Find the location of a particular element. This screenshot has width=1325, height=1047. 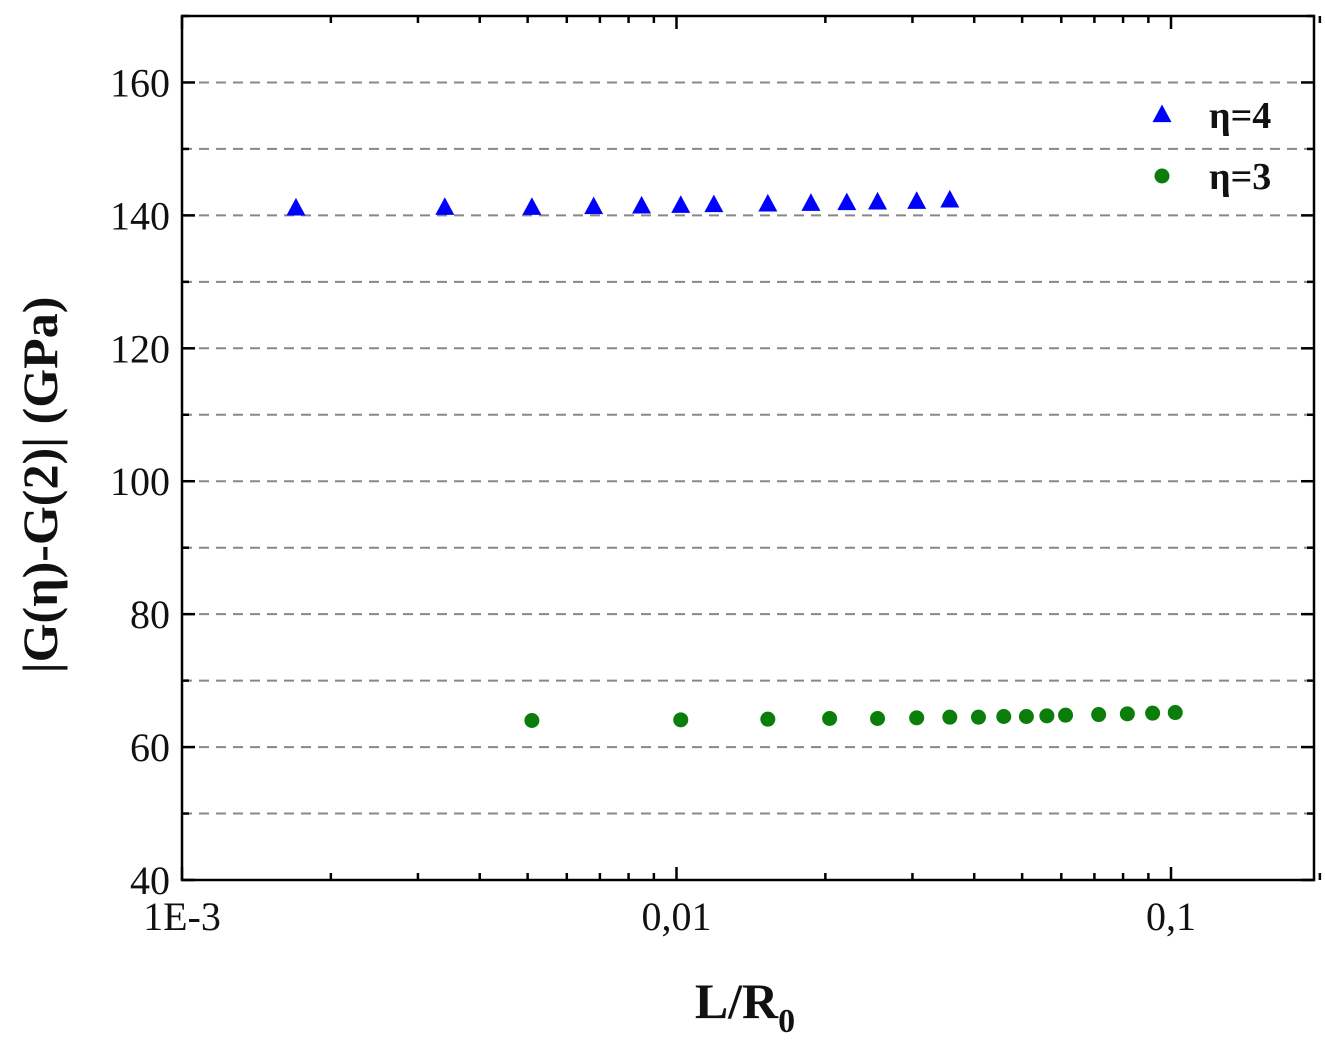

legend-item-eta-3: η=3 is located at coordinates (1212, 177).